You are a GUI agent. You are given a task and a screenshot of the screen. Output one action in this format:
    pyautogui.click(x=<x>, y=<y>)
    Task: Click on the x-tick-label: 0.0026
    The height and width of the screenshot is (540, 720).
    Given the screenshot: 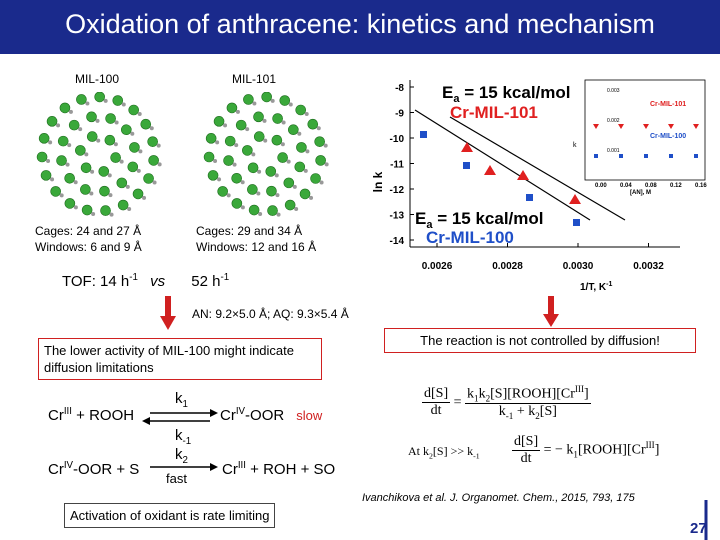 What is the action you would take?
    pyautogui.click(x=437, y=266)
    